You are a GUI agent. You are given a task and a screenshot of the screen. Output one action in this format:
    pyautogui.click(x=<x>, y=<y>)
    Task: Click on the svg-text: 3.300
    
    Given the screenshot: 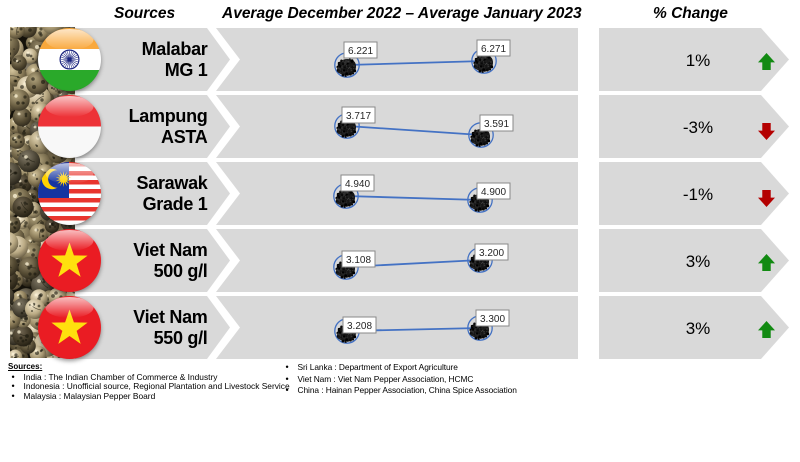 What is the action you would take?
    pyautogui.click(x=492, y=319)
    